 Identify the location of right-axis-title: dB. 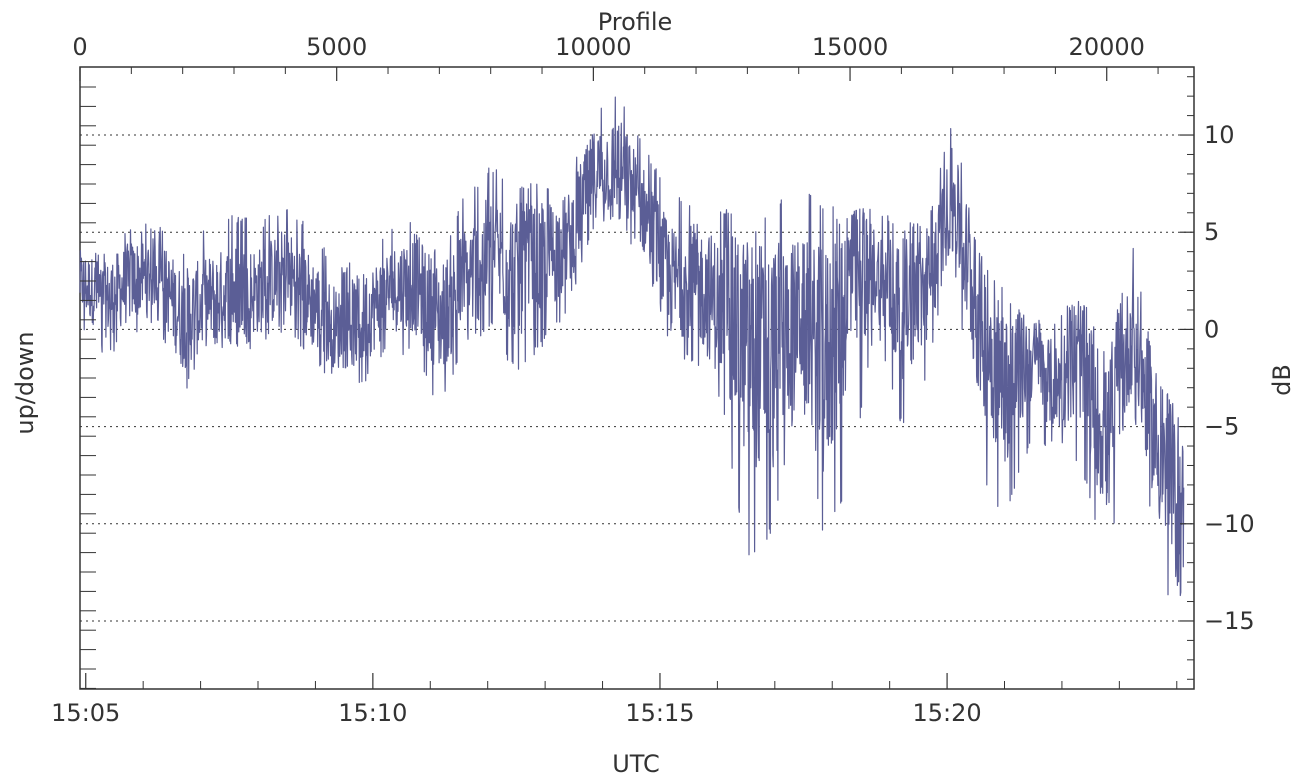
(1282, 380).